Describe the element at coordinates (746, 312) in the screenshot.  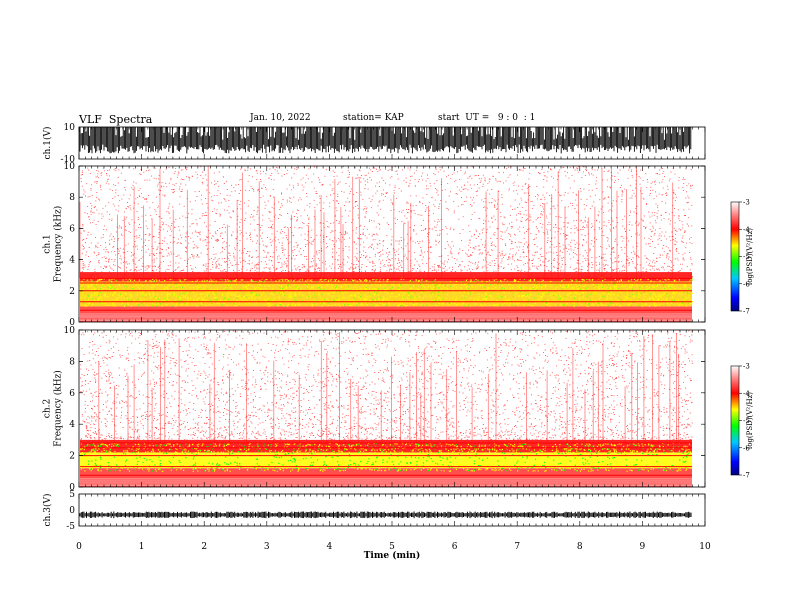
I see `colorbar-1-tick-label-4: -7` at that location.